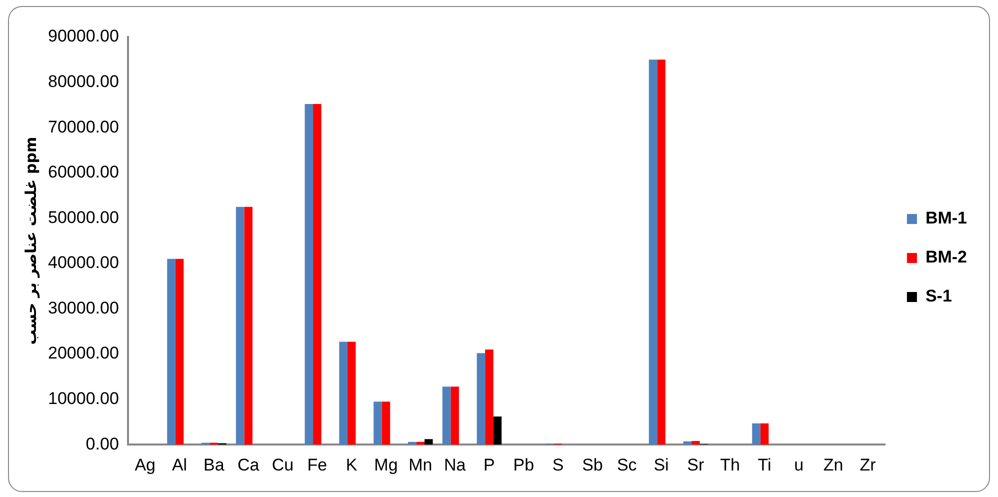  What do you see at coordinates (83, 308) in the screenshot?
I see `y-tick-label: 30000.00` at bounding box center [83, 308].